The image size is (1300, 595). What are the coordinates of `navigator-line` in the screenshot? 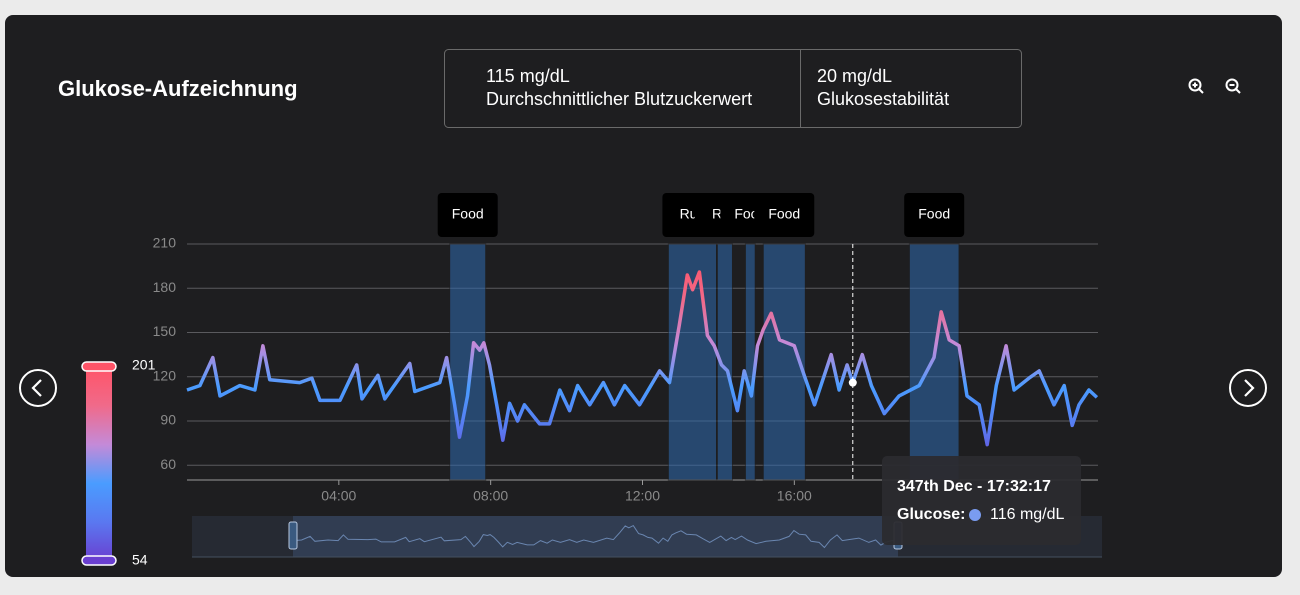 It's located at (595, 536).